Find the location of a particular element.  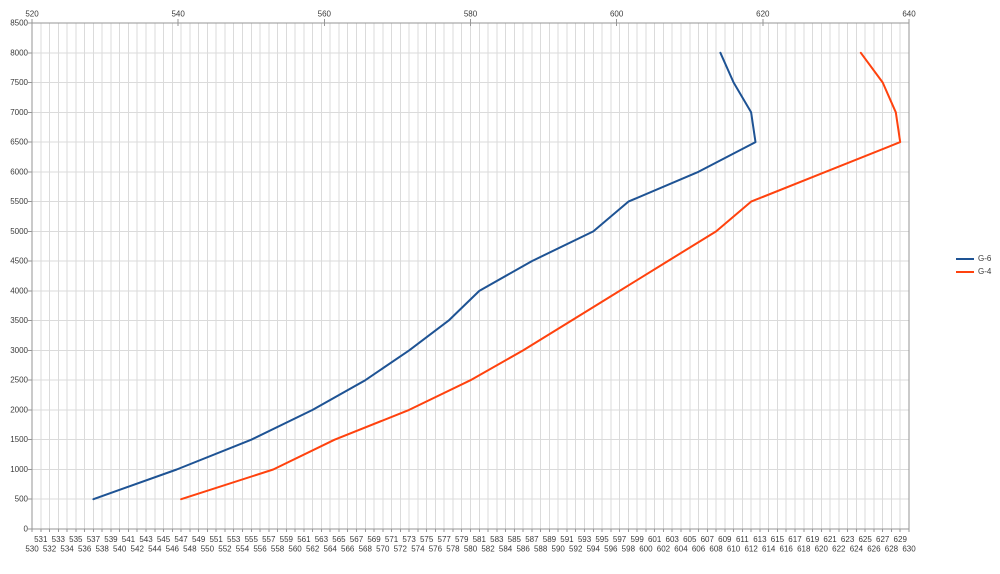

x-axis-tick-label: 546 is located at coordinates (173, 549).